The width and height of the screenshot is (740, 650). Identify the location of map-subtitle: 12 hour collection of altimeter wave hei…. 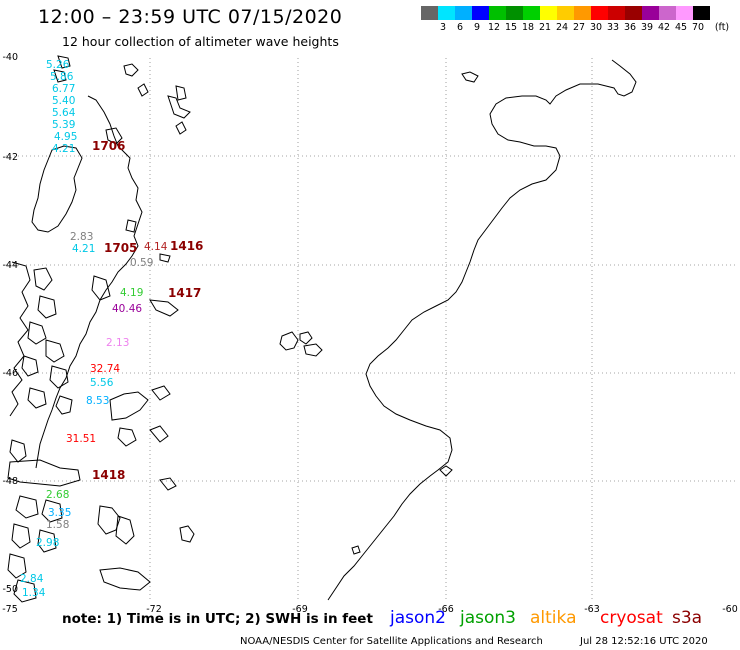
(200, 41).